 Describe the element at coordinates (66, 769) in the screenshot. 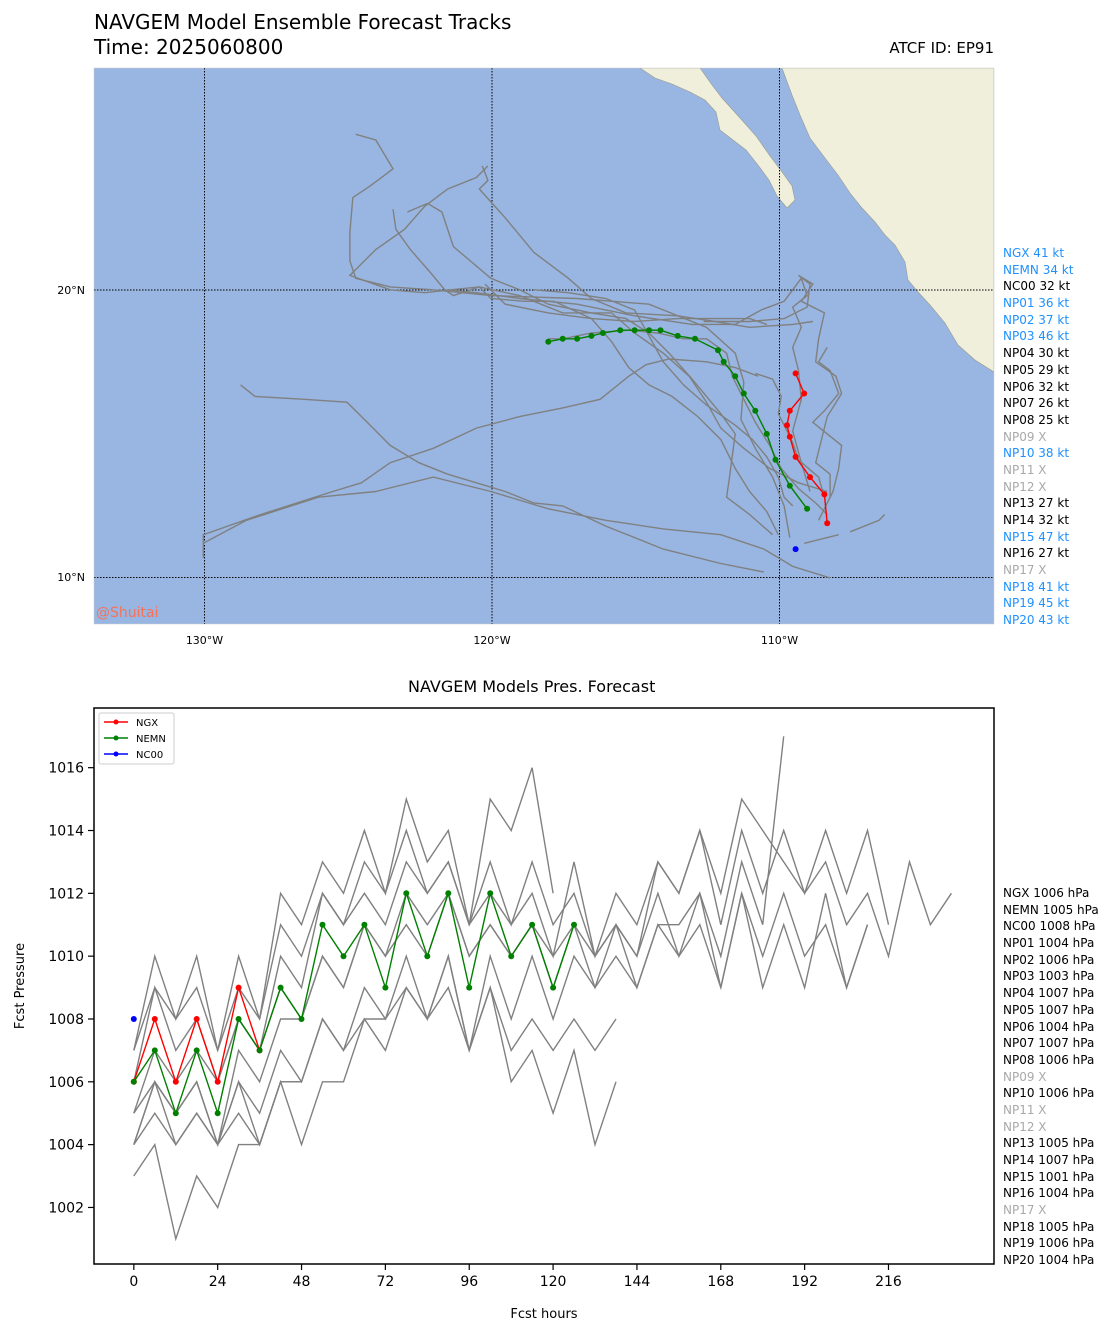

I see `pressure-ytick-label: 1016` at that location.